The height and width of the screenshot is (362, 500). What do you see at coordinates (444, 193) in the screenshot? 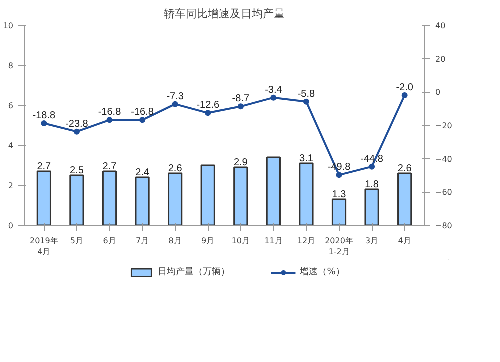
I see `y2-tick-label: −60` at bounding box center [444, 193].